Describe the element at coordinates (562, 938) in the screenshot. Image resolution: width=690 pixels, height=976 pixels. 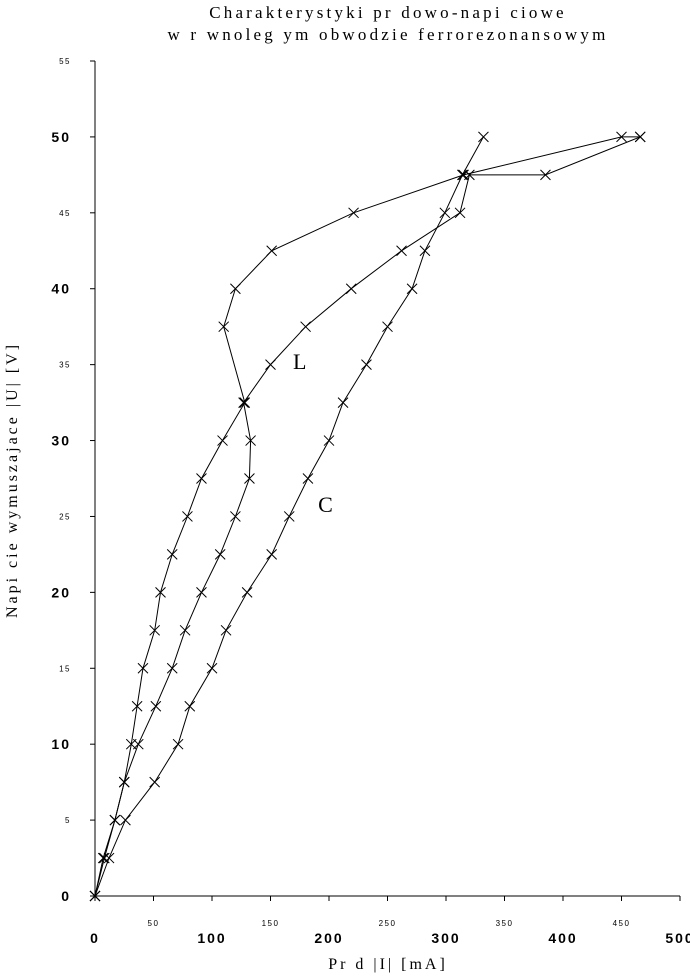
I see `x-tick-label: 400` at that location.